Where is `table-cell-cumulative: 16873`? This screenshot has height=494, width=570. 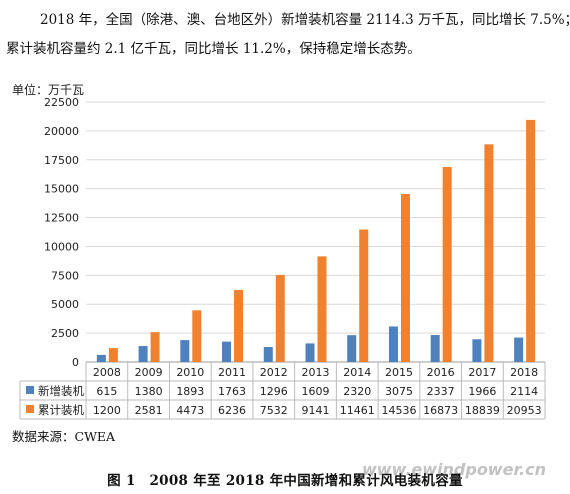
table-cell-cumulative: 16873 is located at coordinates (440, 410).